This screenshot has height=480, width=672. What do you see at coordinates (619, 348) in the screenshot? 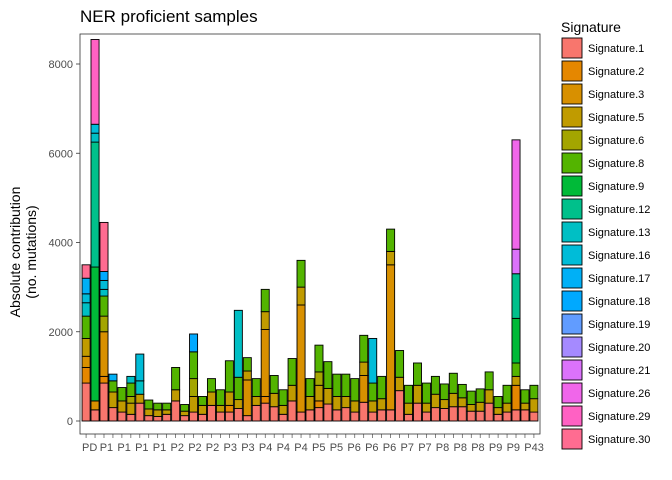
I see `legend-label: Signature.20` at bounding box center [619, 348].